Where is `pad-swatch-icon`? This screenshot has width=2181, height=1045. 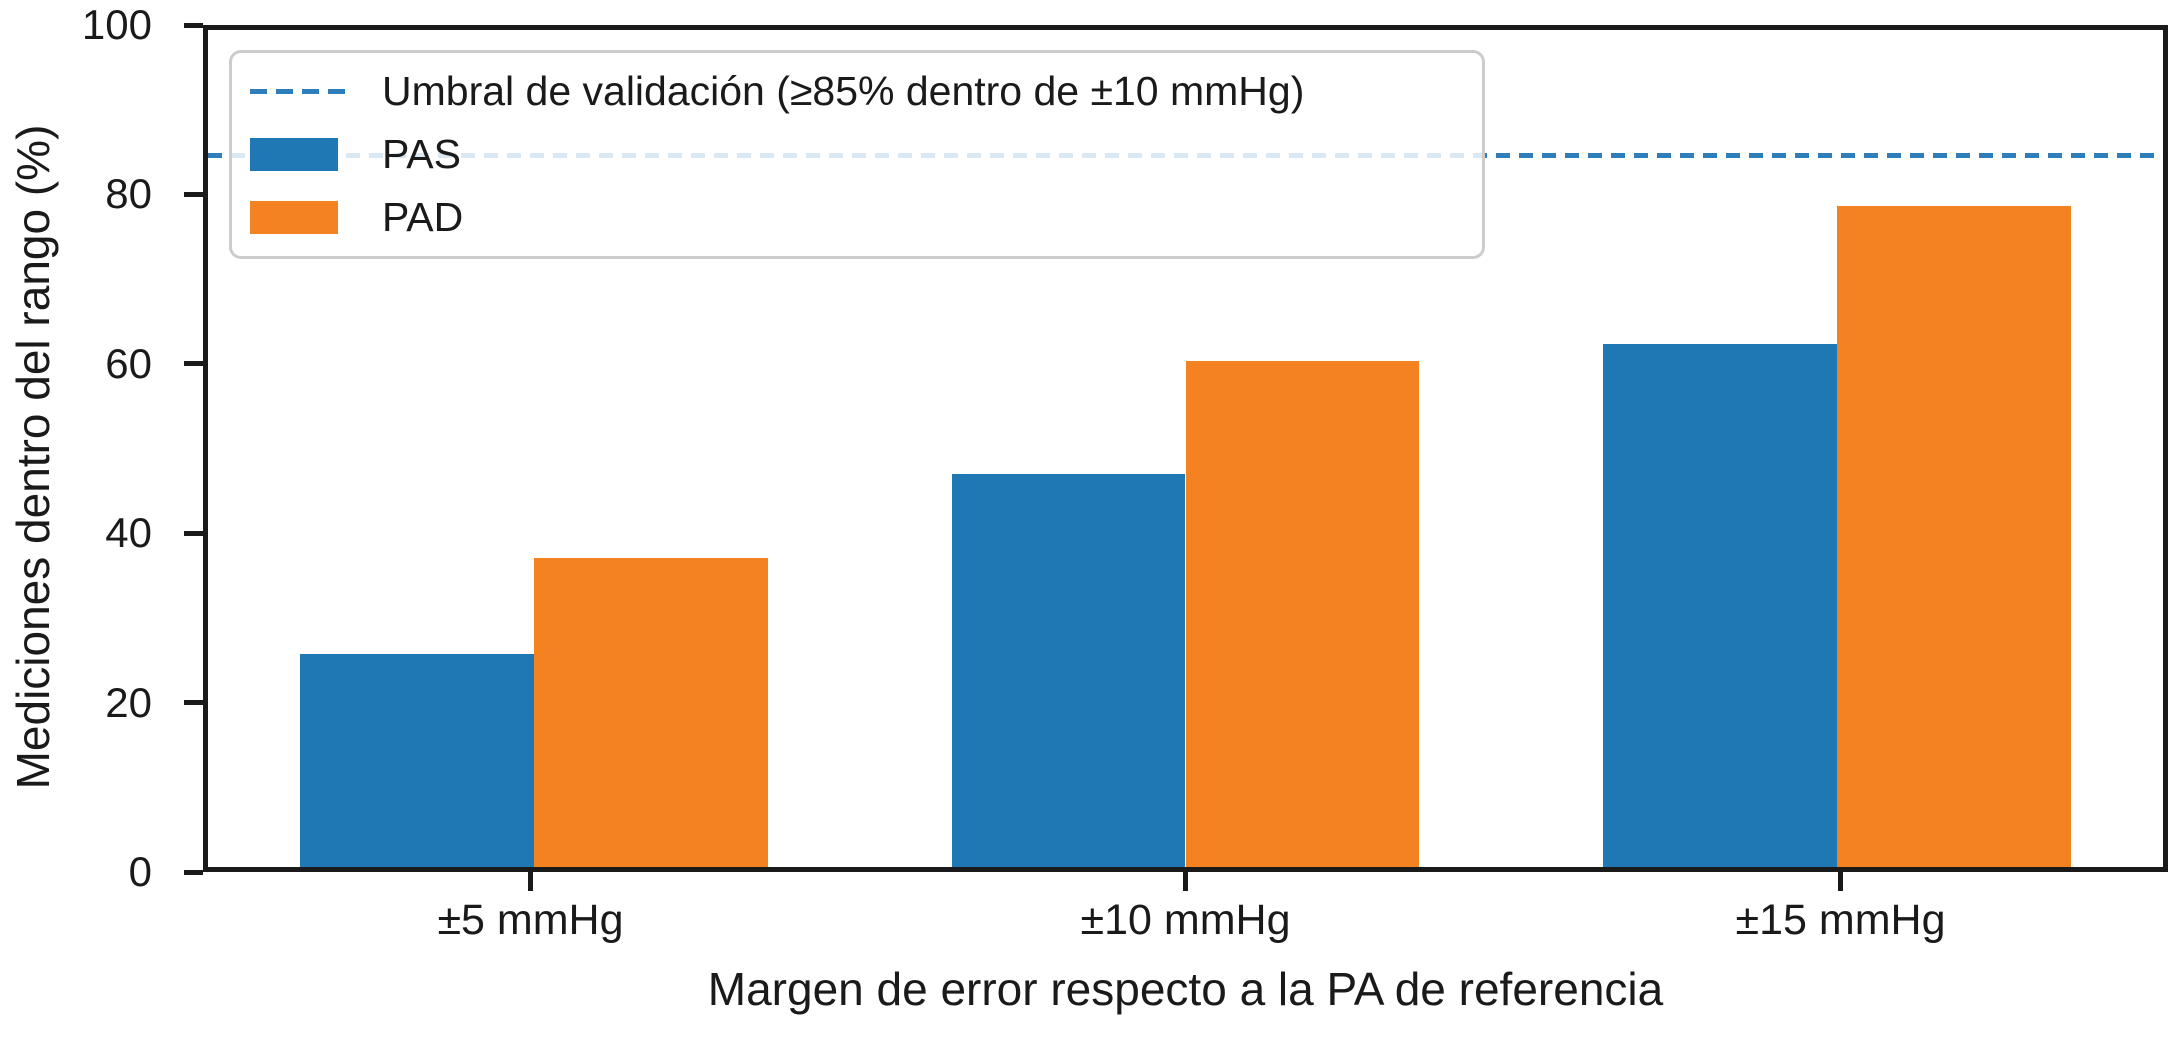
pad-swatch-icon is located at coordinates (294, 217).